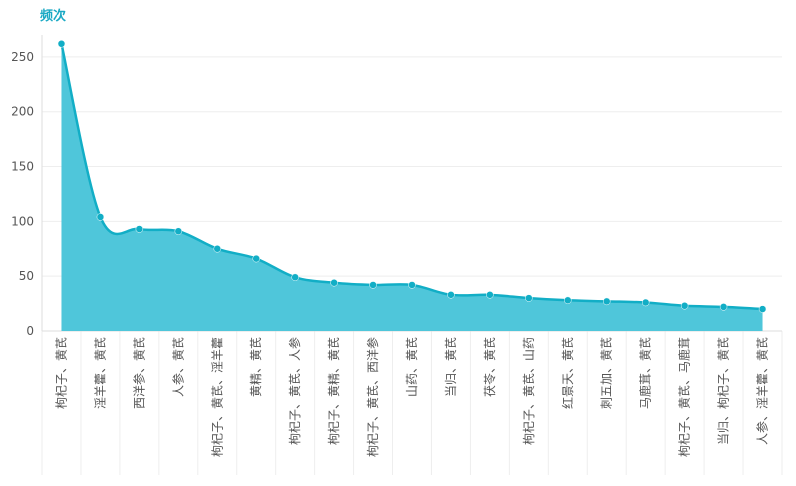 The image size is (796, 486). Describe the element at coordinates (177, 367) in the screenshot. I see `x-tick-label: 人参、黄芪` at that location.